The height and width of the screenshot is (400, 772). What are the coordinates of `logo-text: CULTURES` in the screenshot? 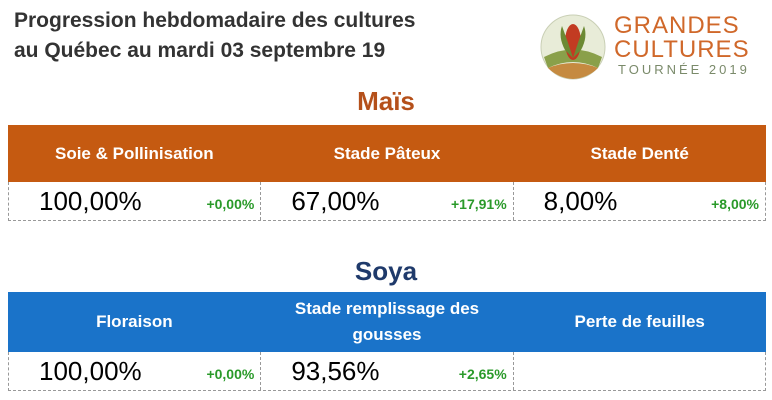 It's located at (682, 49).